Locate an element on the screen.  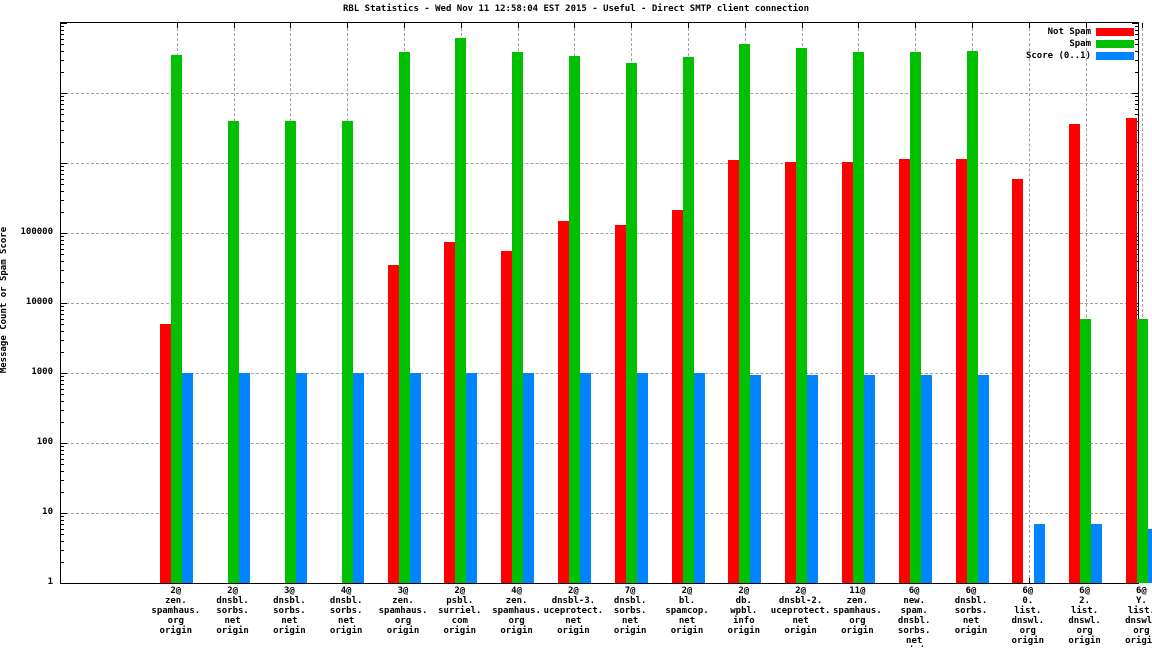
x-category-label: 3@ zen. spamhaus. org origin is located at coordinates (403, 611).